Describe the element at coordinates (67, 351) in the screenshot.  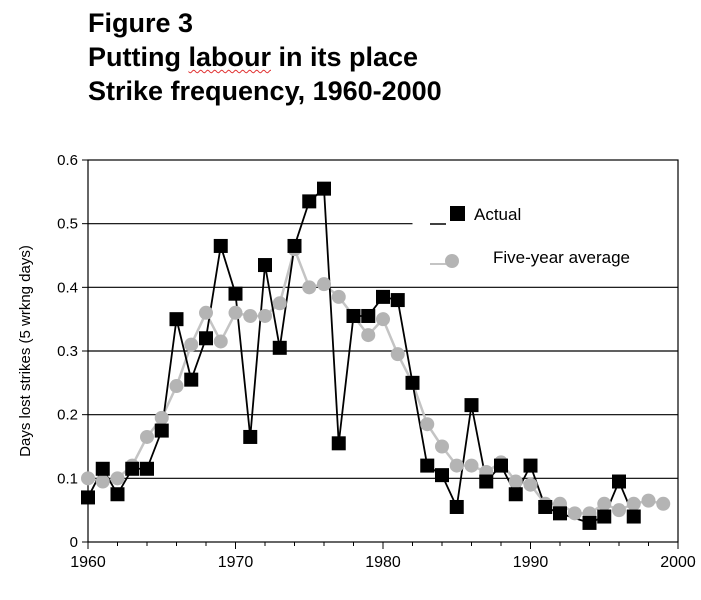
I see `y-tick-label: 0.3` at that location.